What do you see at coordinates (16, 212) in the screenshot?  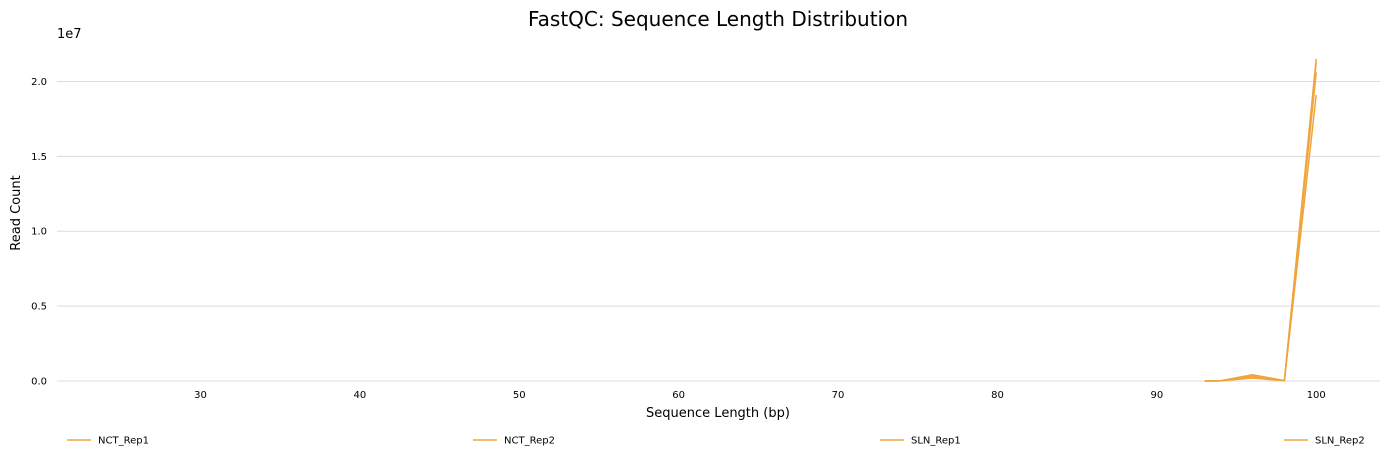 I see `y-axis-label: Read Count` at bounding box center [16, 212].